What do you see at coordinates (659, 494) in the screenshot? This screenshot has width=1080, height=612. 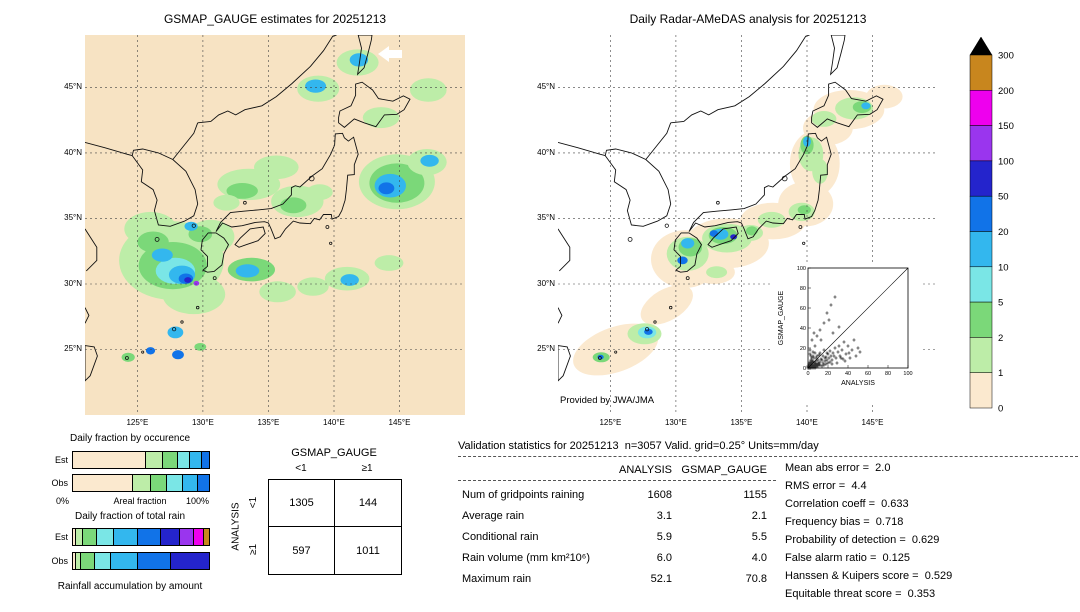 I see `stat-analysis-value: 1608` at bounding box center [659, 494].